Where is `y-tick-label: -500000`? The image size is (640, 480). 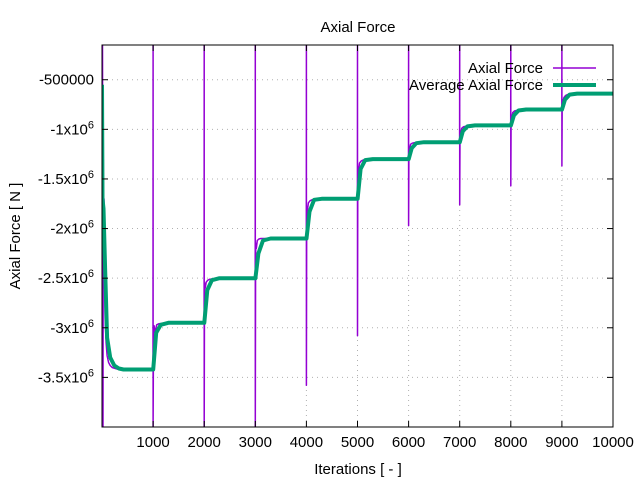
y-tick-label: -500000 is located at coordinates (66, 80).